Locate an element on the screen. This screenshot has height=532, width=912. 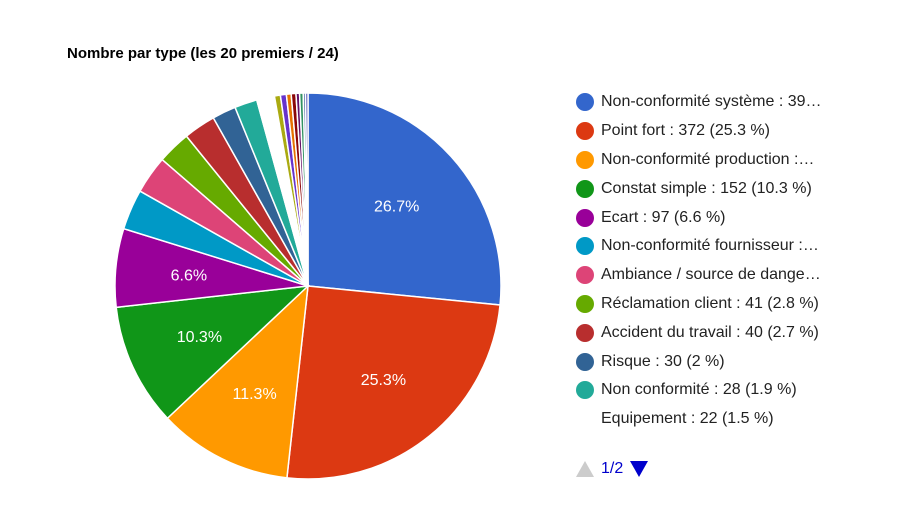
page-indicator: 1/2 is located at coordinates (612, 468).